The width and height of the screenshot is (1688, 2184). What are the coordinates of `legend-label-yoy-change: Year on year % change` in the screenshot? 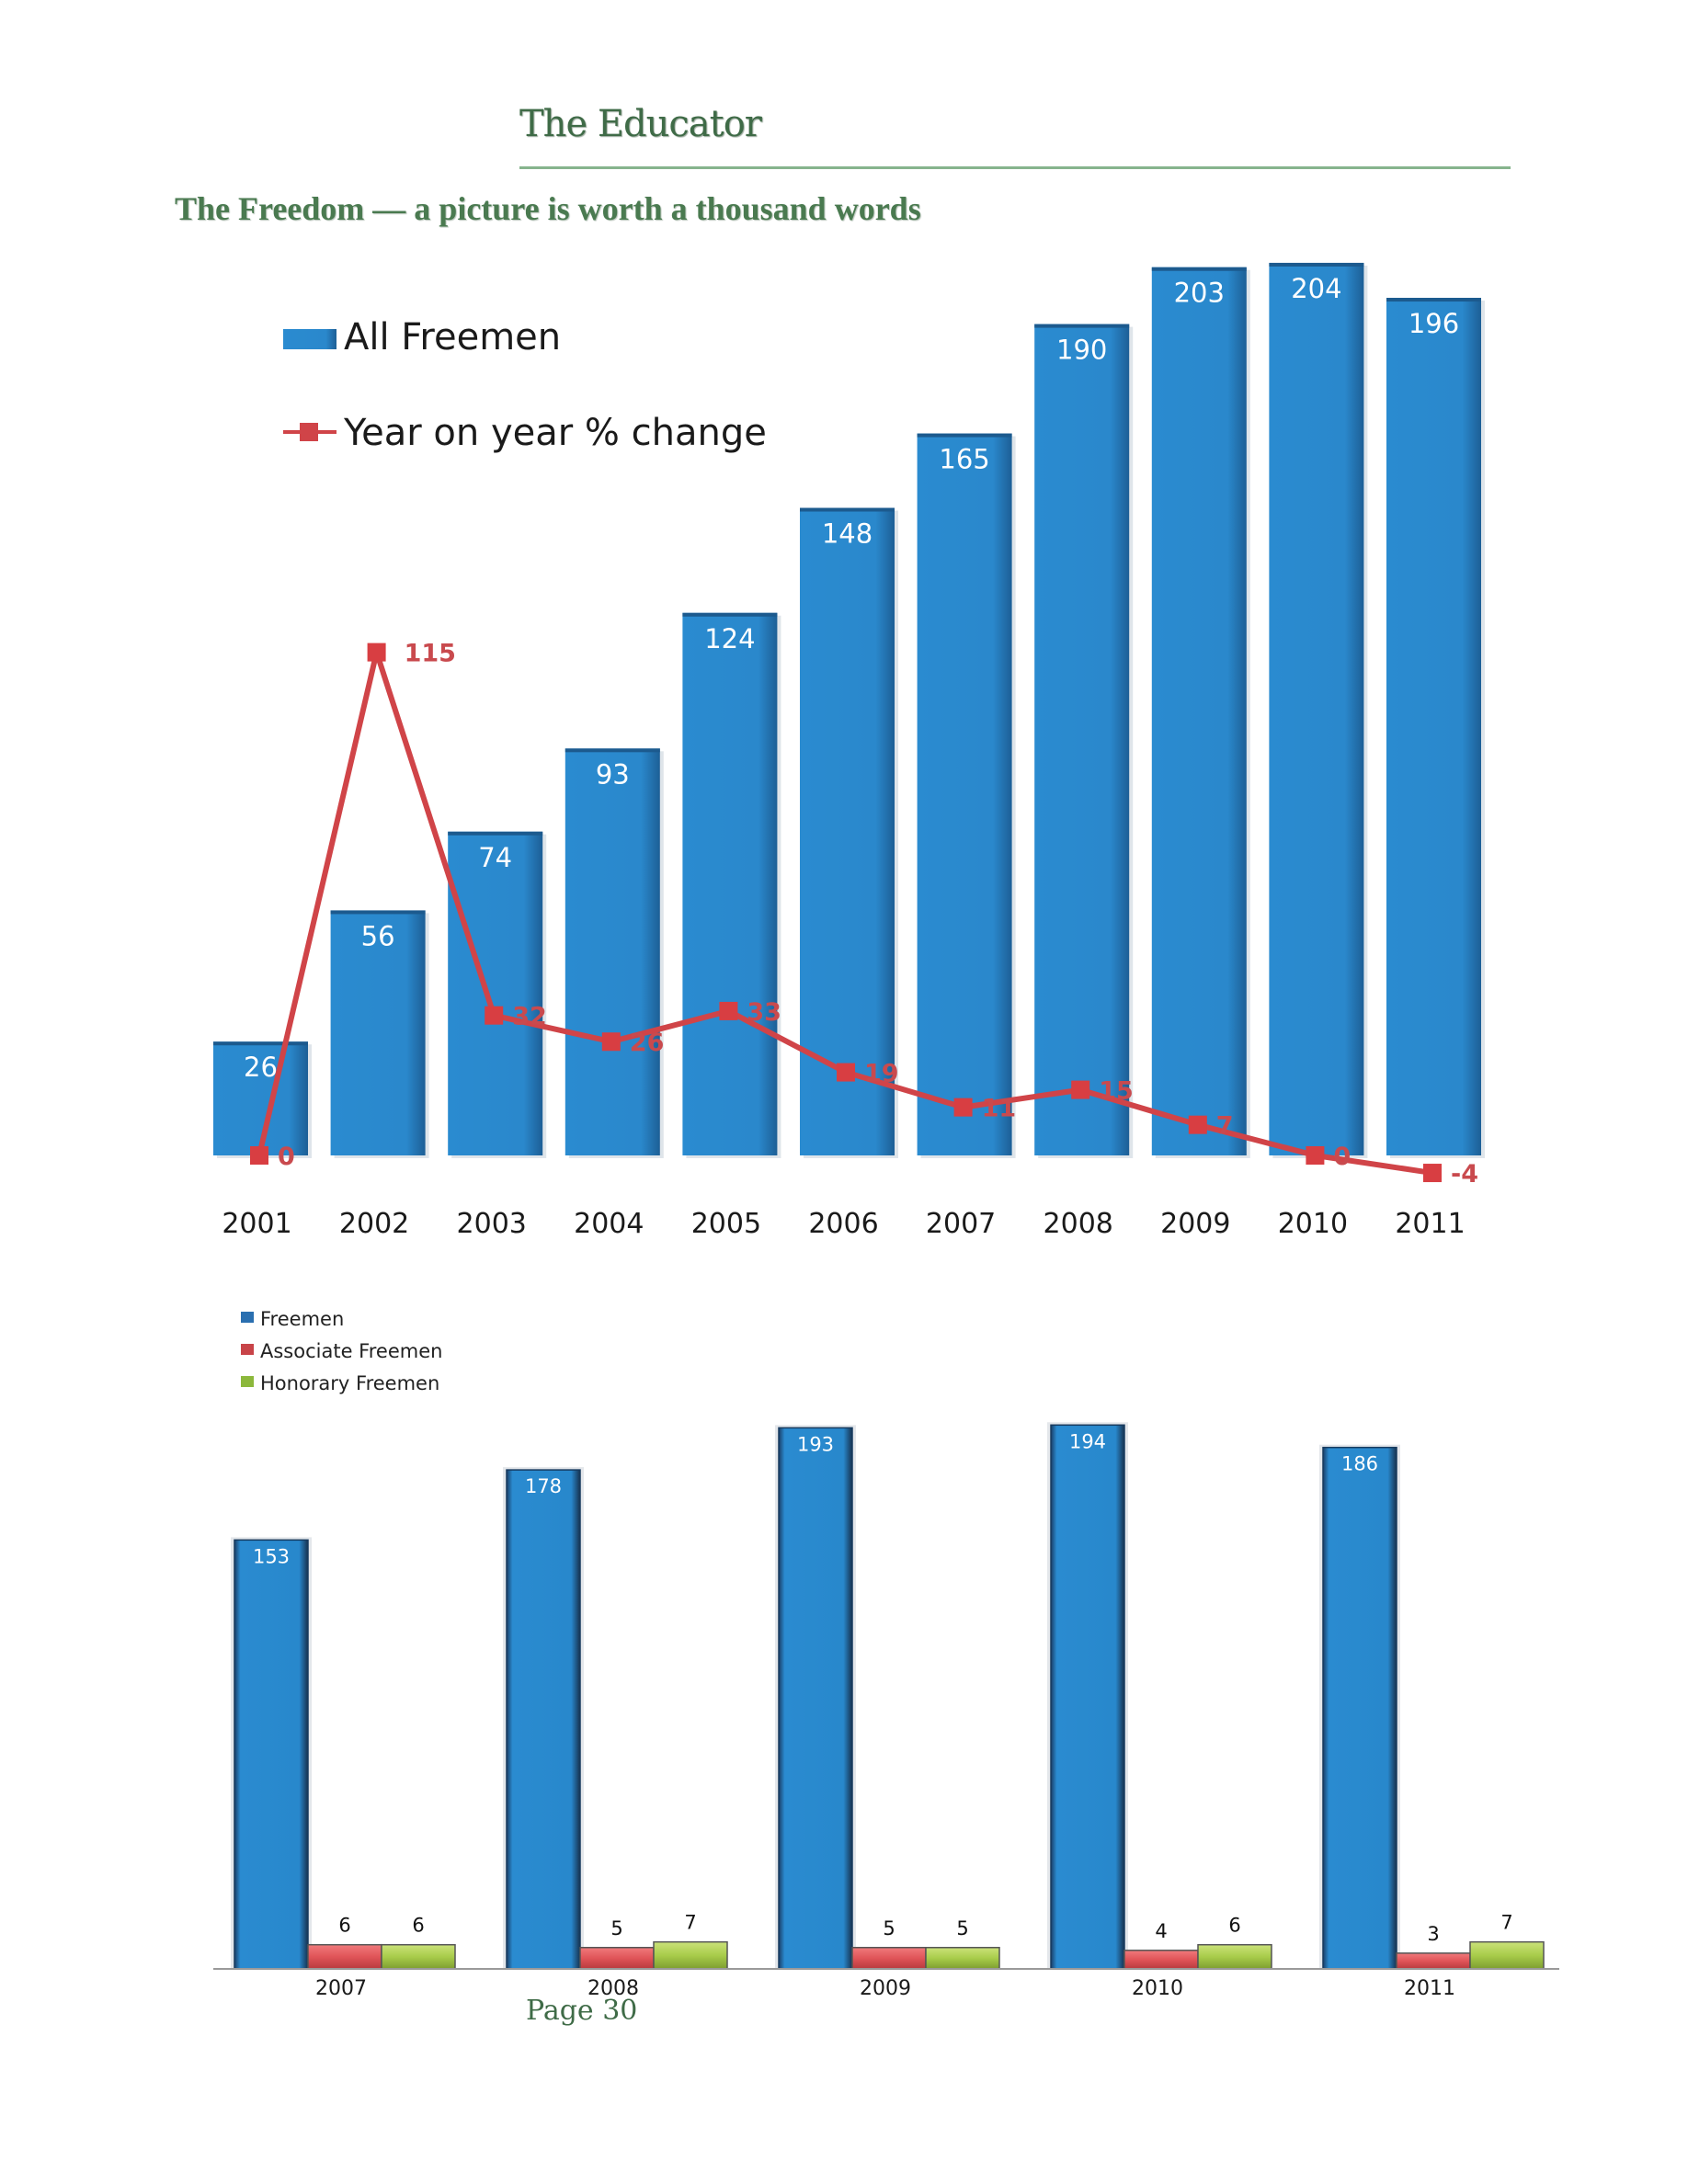 It's located at (555, 433).